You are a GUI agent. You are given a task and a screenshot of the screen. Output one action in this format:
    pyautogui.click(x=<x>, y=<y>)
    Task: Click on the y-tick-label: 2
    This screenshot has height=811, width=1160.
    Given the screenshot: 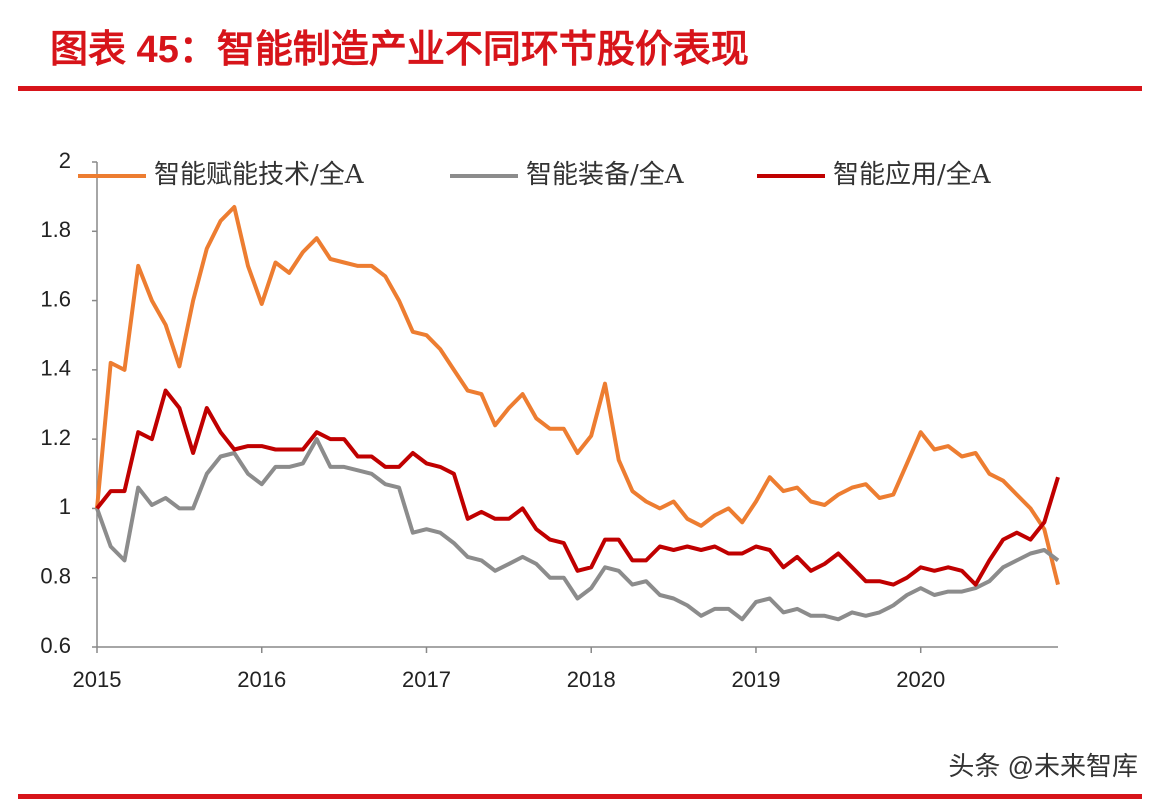 What is the action you would take?
    pyautogui.click(x=65, y=160)
    